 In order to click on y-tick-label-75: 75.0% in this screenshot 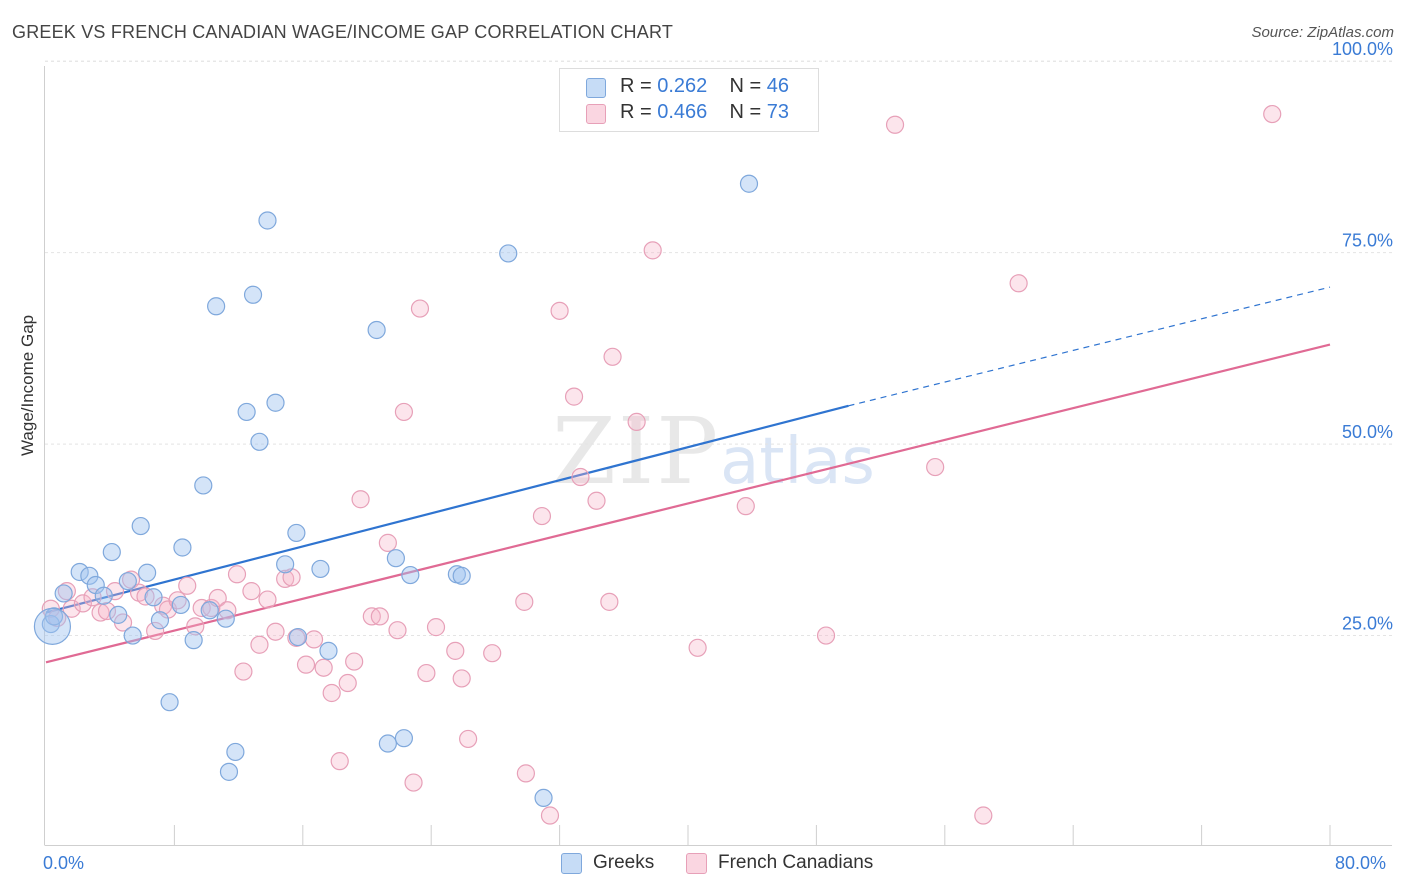, I will do `click(1367, 241)`.